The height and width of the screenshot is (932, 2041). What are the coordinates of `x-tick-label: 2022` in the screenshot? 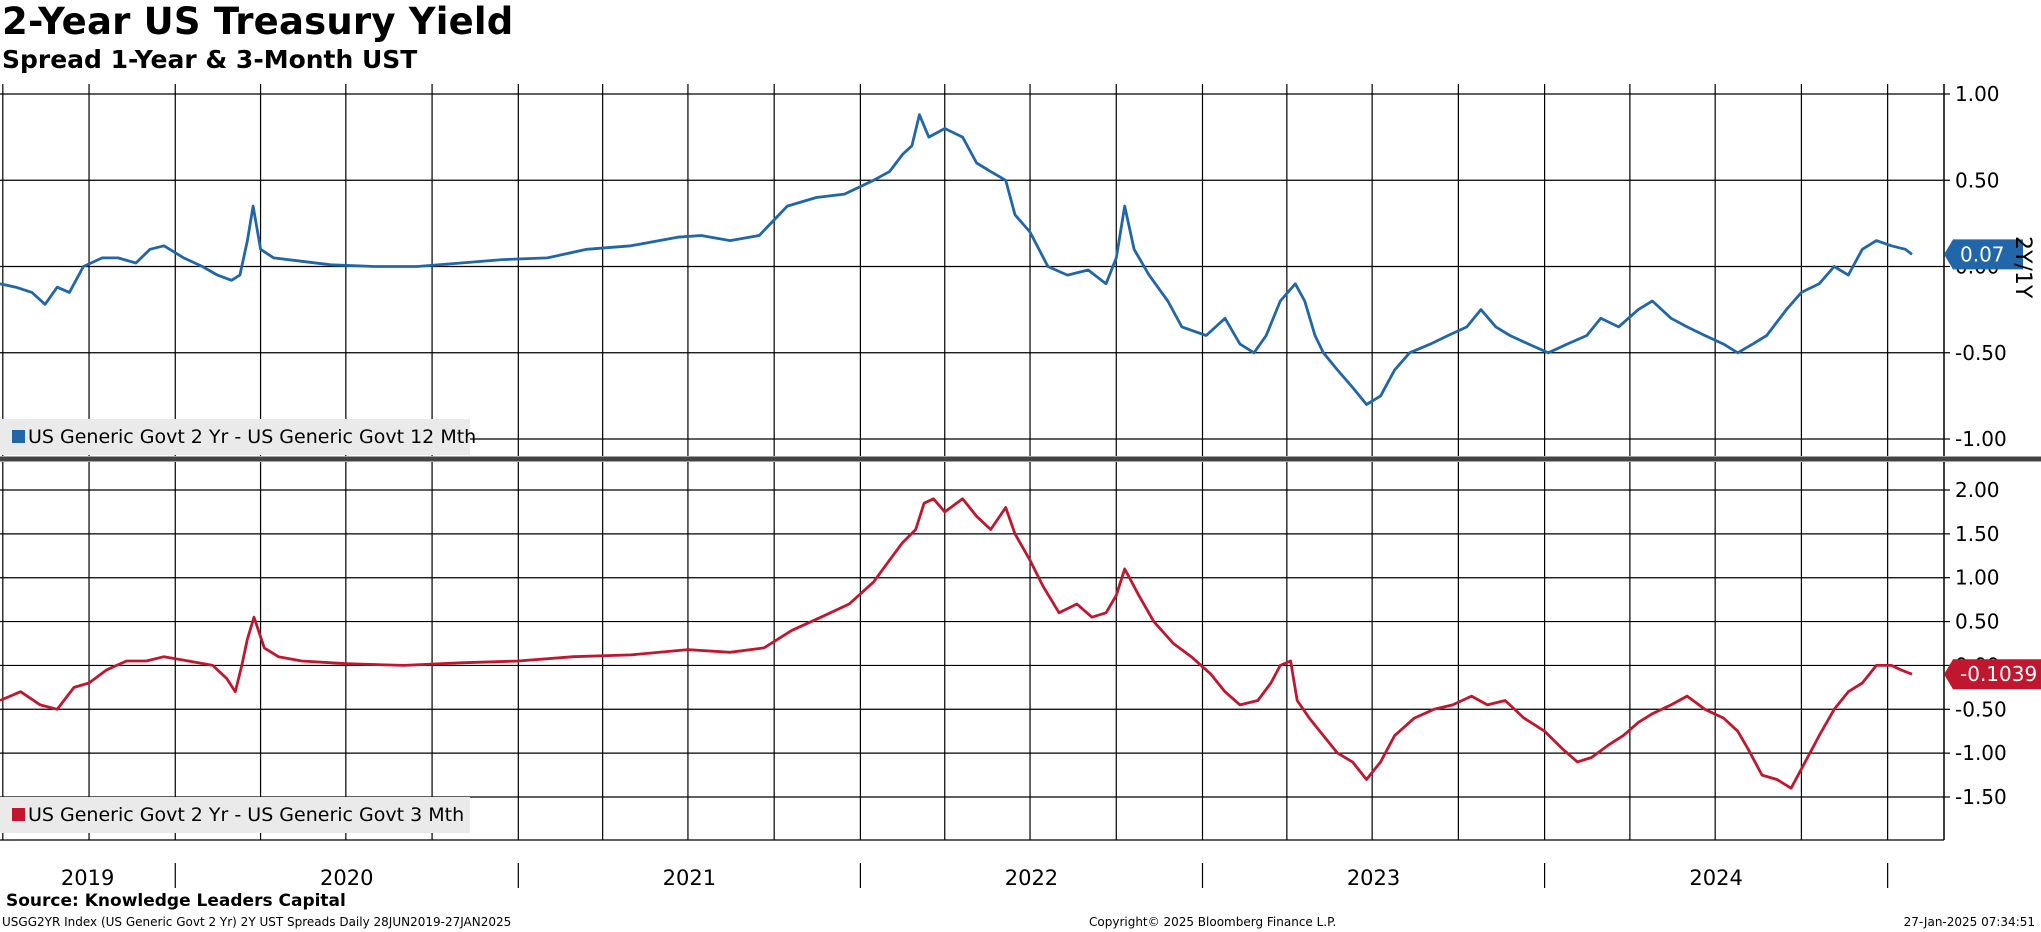 It's located at (1031, 878).